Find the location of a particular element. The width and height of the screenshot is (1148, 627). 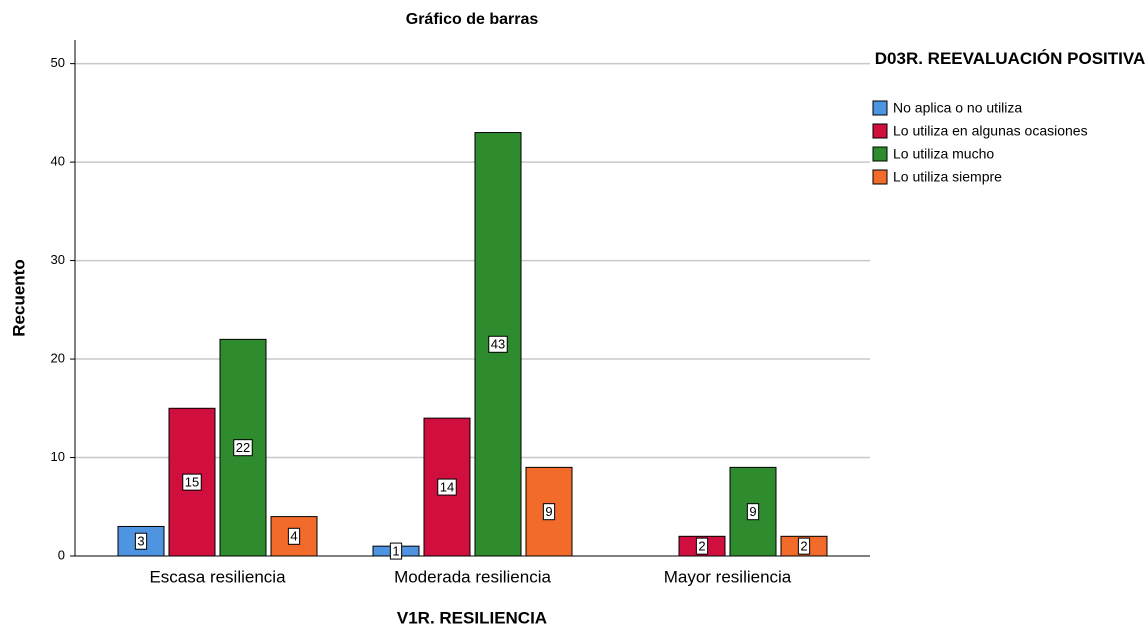

value-label: 1 is located at coordinates (395, 551).